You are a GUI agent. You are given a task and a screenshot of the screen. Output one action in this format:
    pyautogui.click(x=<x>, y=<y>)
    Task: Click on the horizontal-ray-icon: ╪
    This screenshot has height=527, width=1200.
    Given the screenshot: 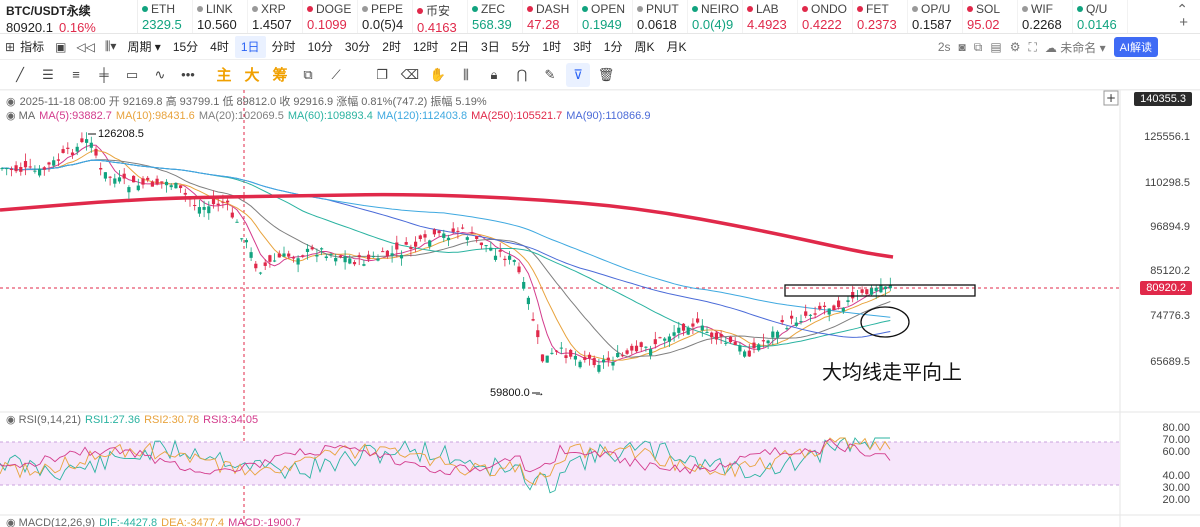 What is the action you would take?
    pyautogui.click(x=104, y=74)
    